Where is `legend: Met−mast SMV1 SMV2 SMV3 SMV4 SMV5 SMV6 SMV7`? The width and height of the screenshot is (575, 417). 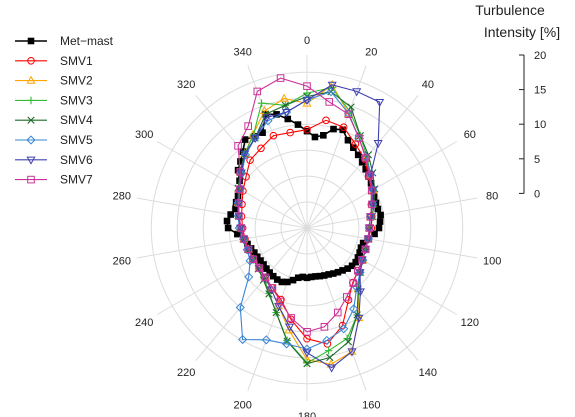 legend: Met−mast SMV1 SMV2 SMV3 SMV4 SMV5 SMV6 SMV7 is located at coordinates (64, 110).